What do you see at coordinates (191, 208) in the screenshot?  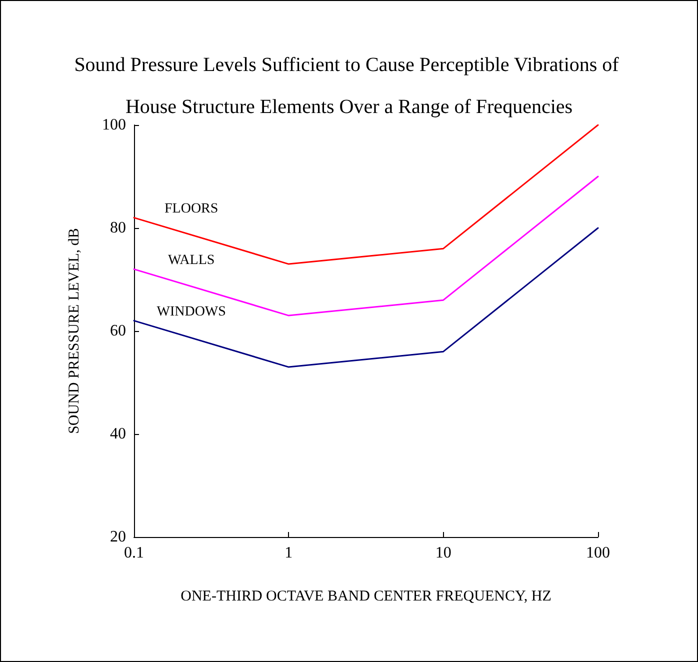 I see `series-label: FLOORS` at bounding box center [191, 208].